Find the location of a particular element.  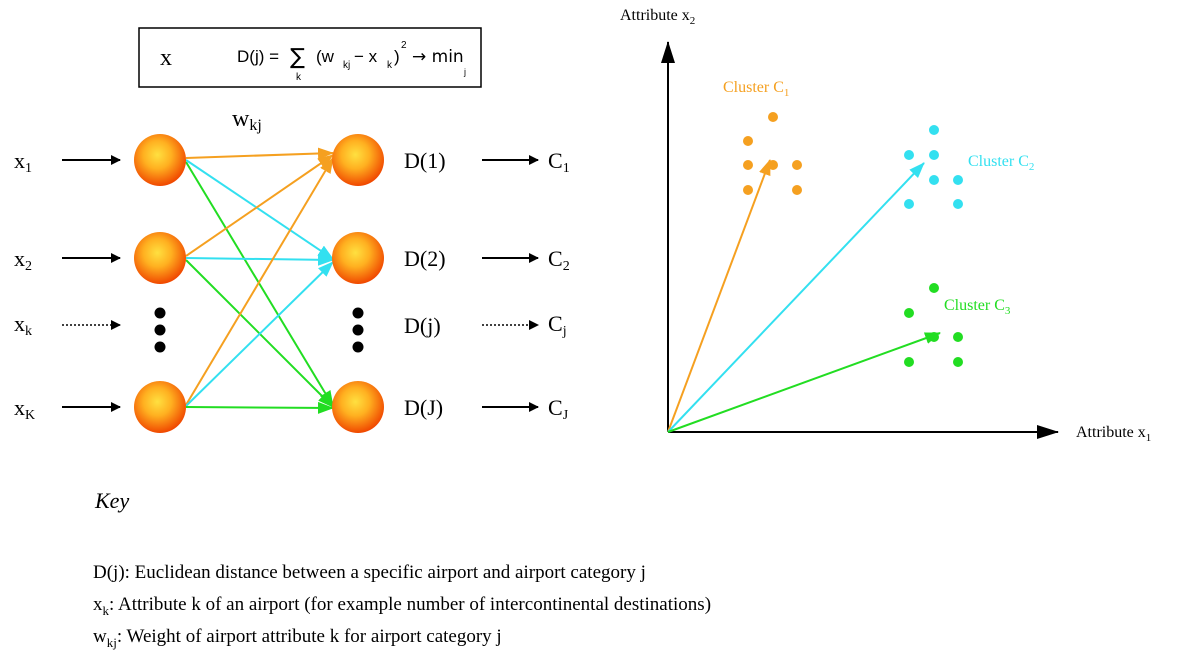

formula-sum-index: k is located at coordinates (299, 77).